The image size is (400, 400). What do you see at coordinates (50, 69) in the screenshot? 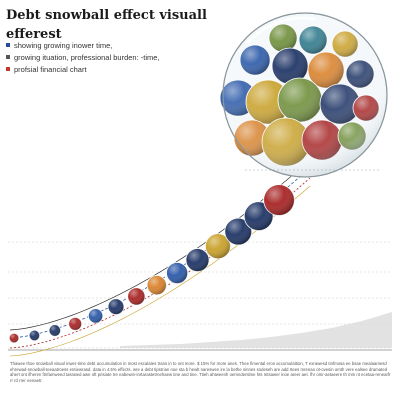
I see `legend-label: profsial financial chart` at bounding box center [50, 69].